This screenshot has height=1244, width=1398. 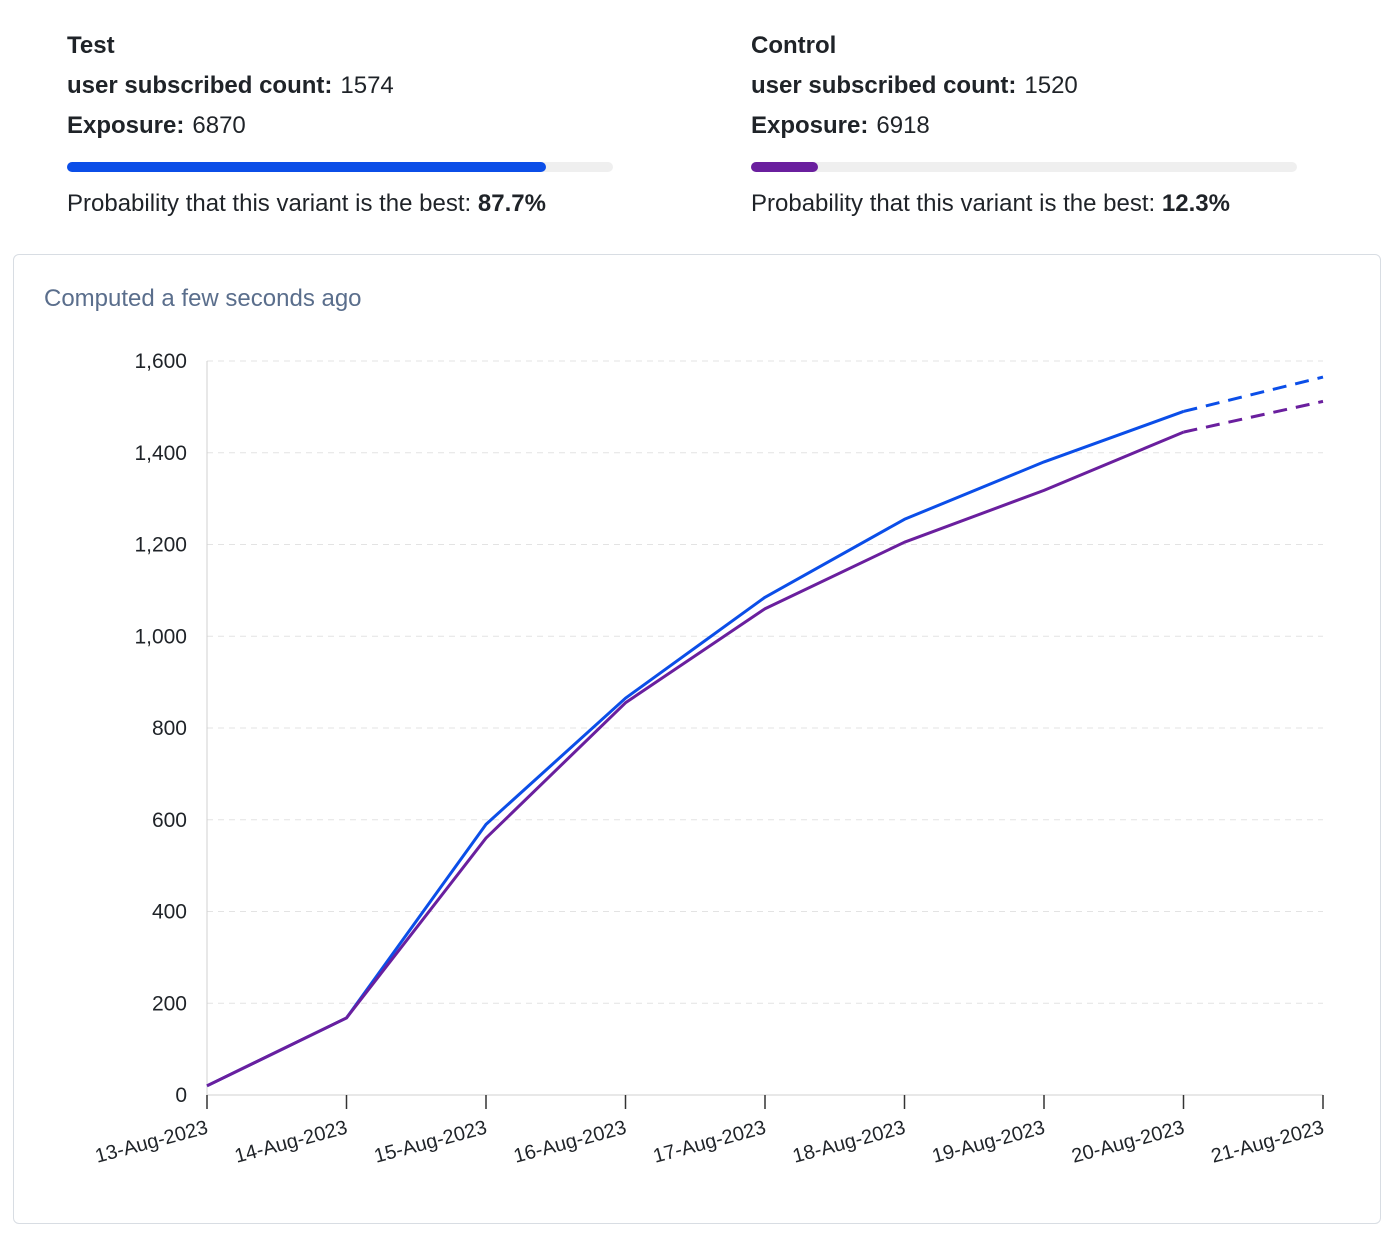 I want to click on metric-value: 1520, so click(x=1051, y=85).